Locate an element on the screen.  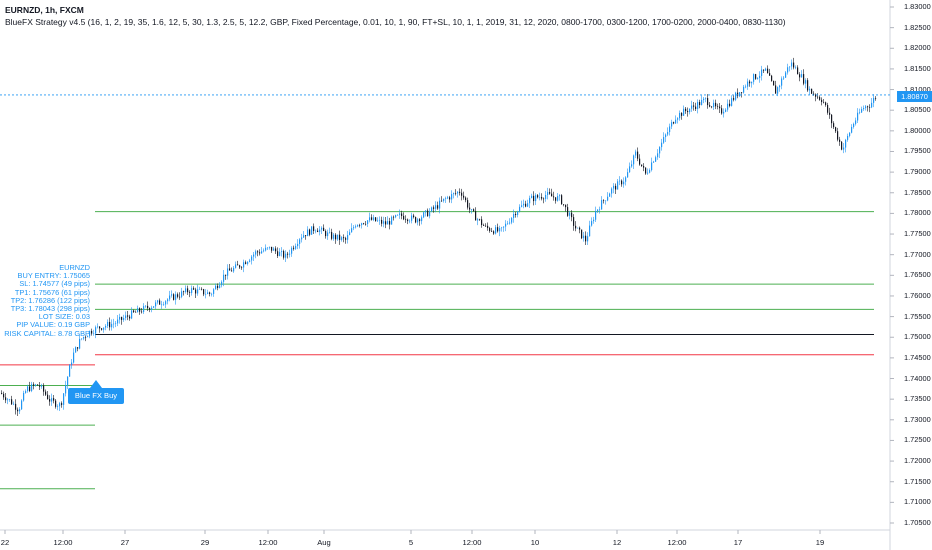
buy-signal-label: Blue FX Buy is located at coordinates (96, 396).